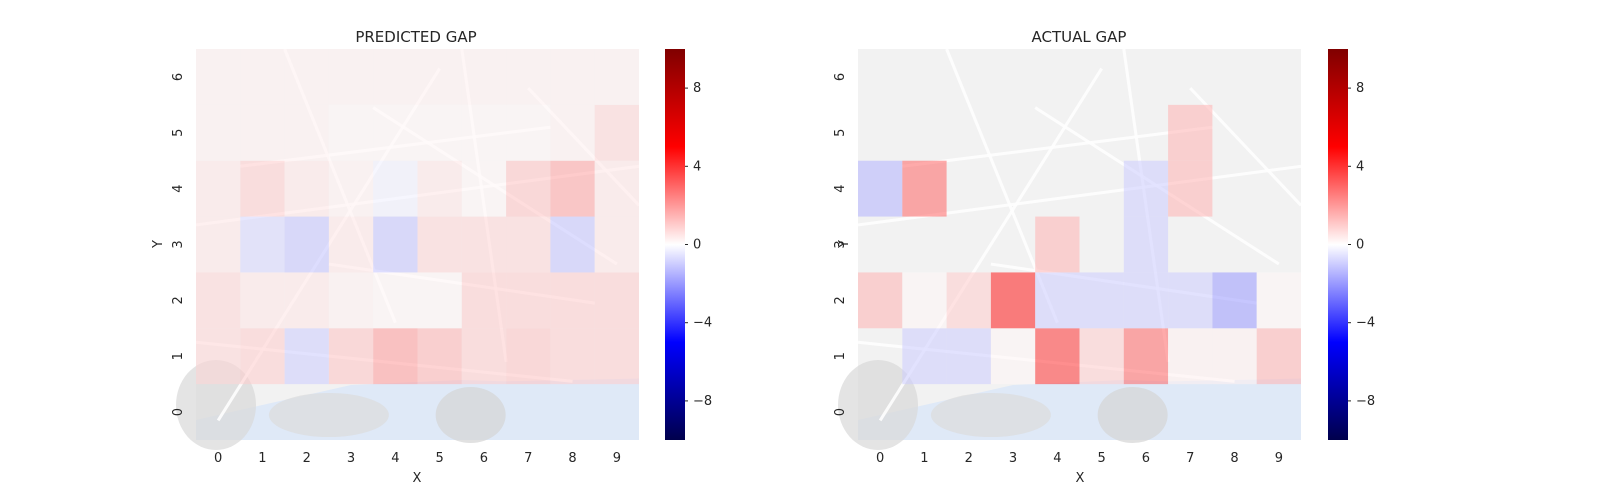 This screenshot has width=1600, height=500. I want to click on chart-title: ACTUAL GAP, so click(1079, 37).